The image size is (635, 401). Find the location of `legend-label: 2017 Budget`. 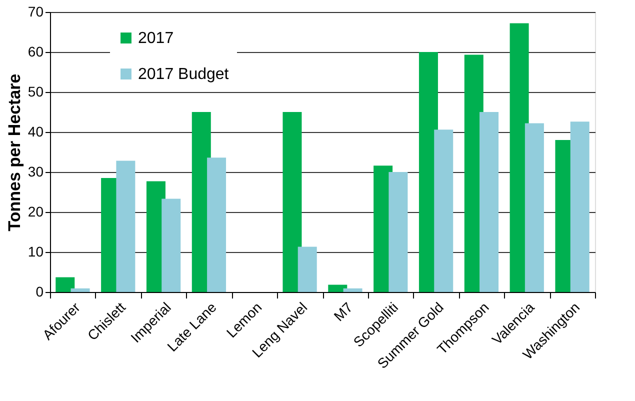

legend-label: 2017 Budget is located at coordinates (184, 74).